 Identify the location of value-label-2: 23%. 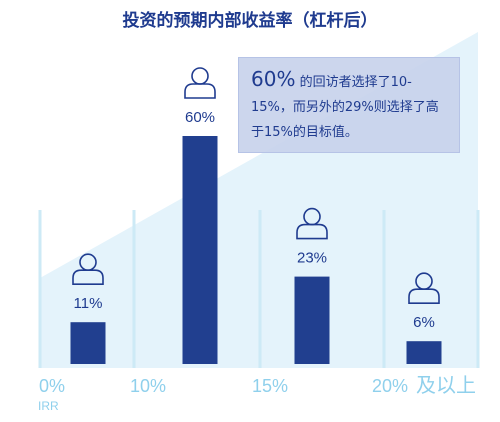
(312, 258).